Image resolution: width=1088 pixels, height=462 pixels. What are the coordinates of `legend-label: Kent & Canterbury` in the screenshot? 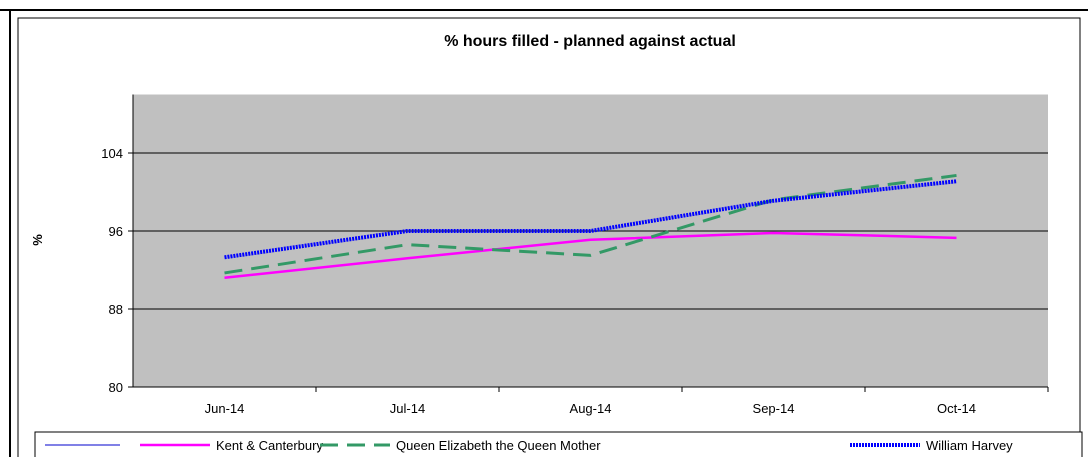 It's located at (269, 445).